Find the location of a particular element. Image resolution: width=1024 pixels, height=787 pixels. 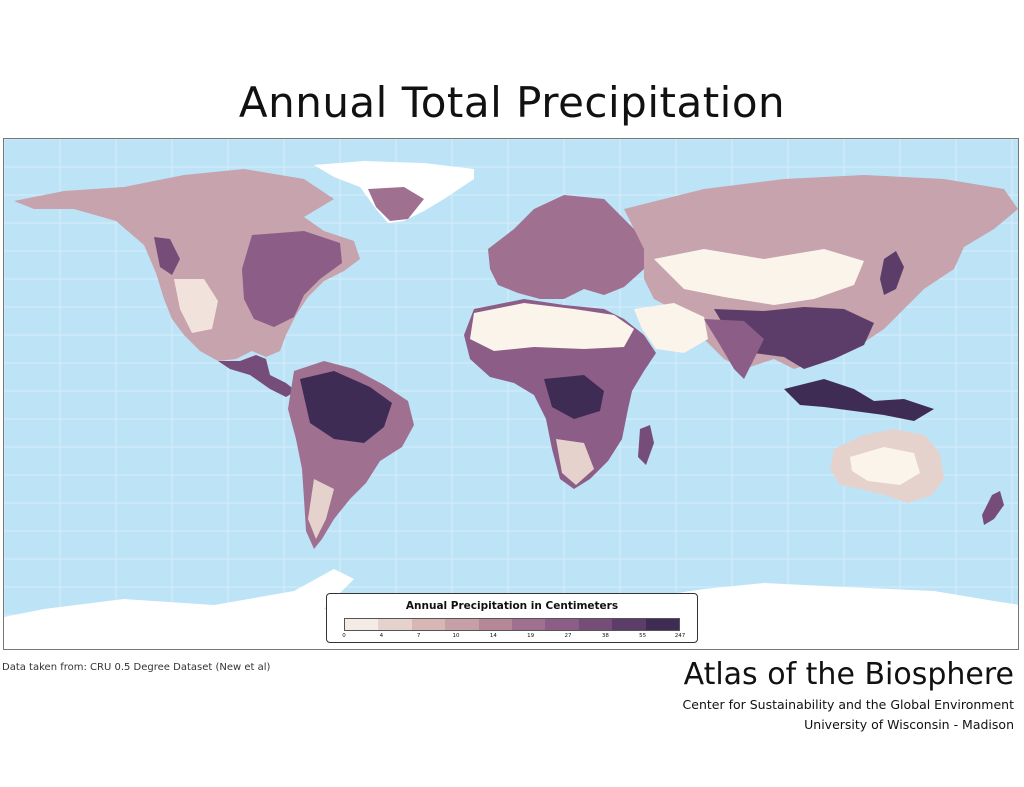

legend-tick-label: 10 is located at coordinates (456, 636).